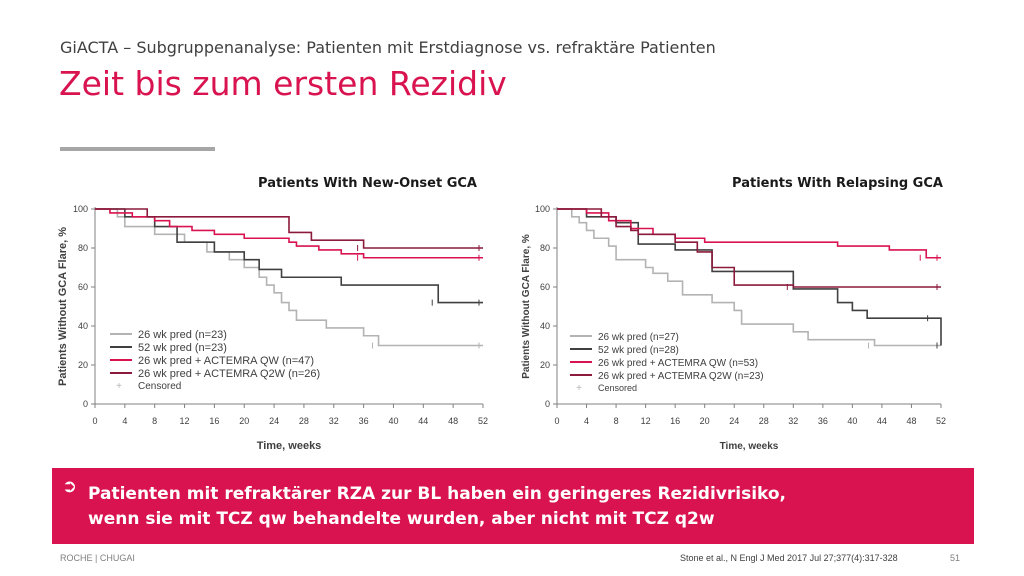 This screenshot has width=1024, height=576. I want to click on legend-label-1: 26 wk pred (n=23), so click(182, 335).